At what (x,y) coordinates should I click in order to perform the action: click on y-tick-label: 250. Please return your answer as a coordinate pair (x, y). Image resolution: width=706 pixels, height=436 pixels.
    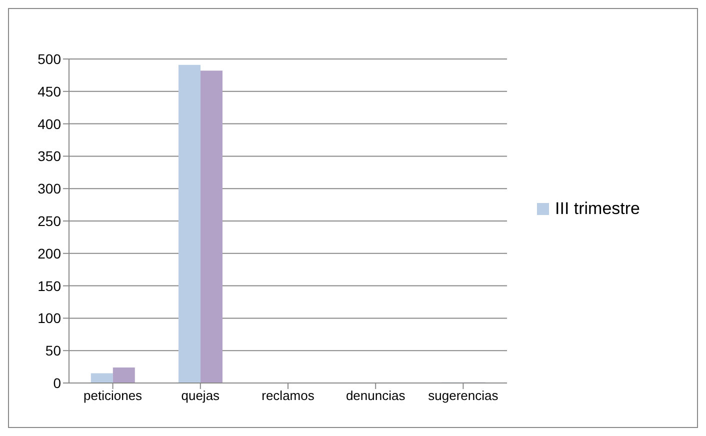
    Looking at the image, I should click on (50, 220).